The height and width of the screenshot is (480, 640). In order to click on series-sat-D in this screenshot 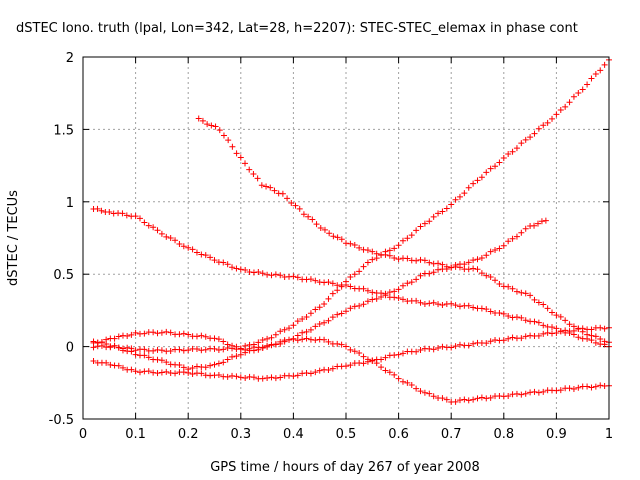, I will do `click(351, 353)`.